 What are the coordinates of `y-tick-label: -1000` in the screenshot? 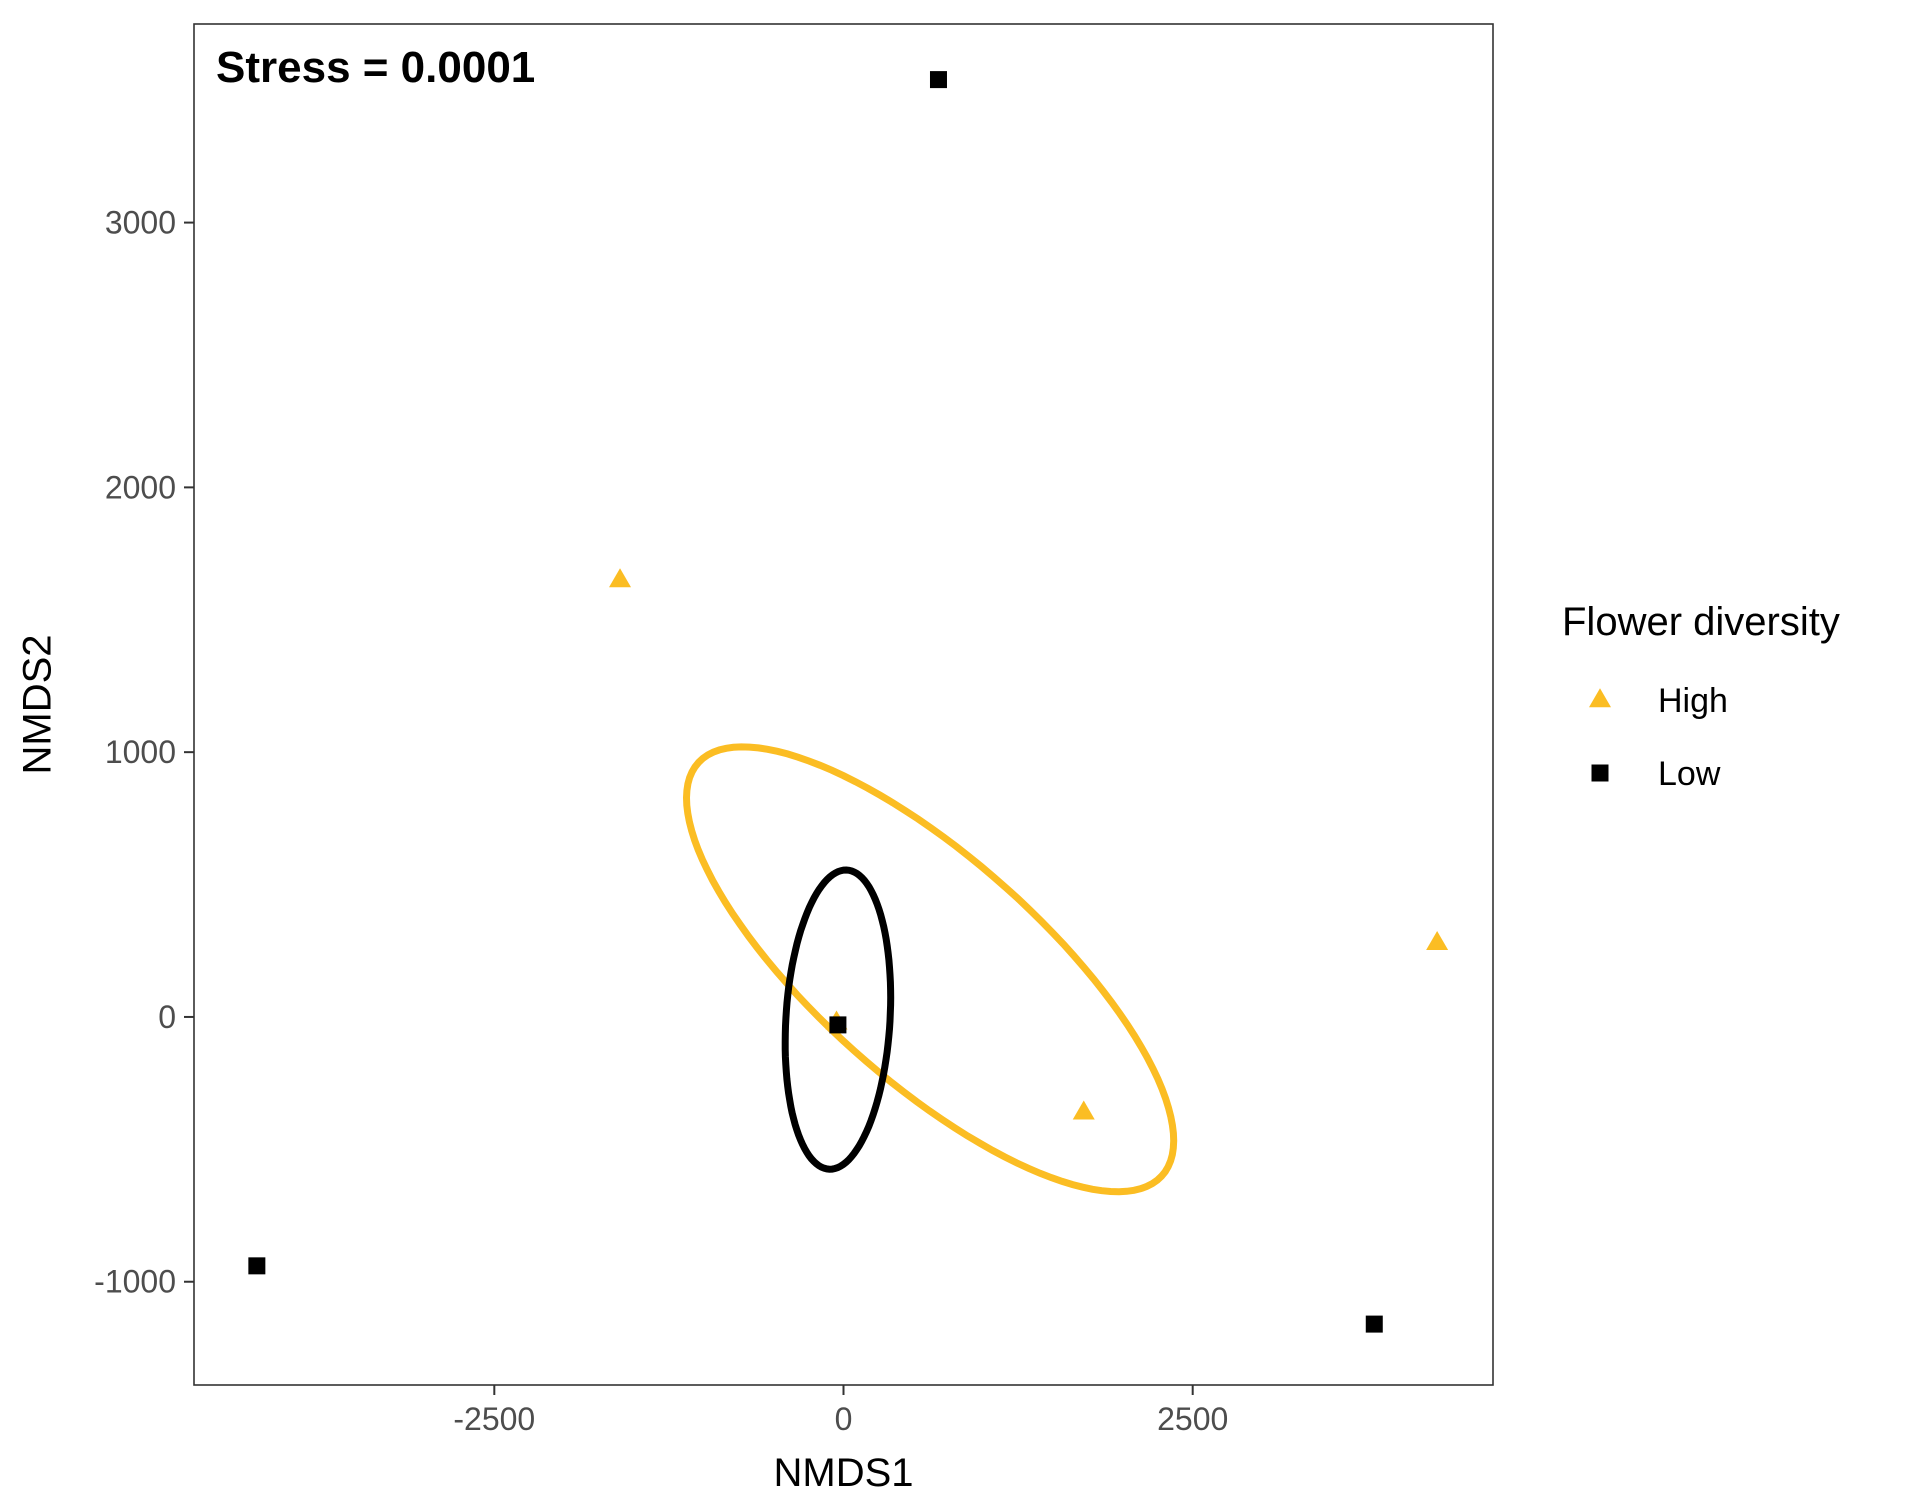 It's located at (135, 1282).